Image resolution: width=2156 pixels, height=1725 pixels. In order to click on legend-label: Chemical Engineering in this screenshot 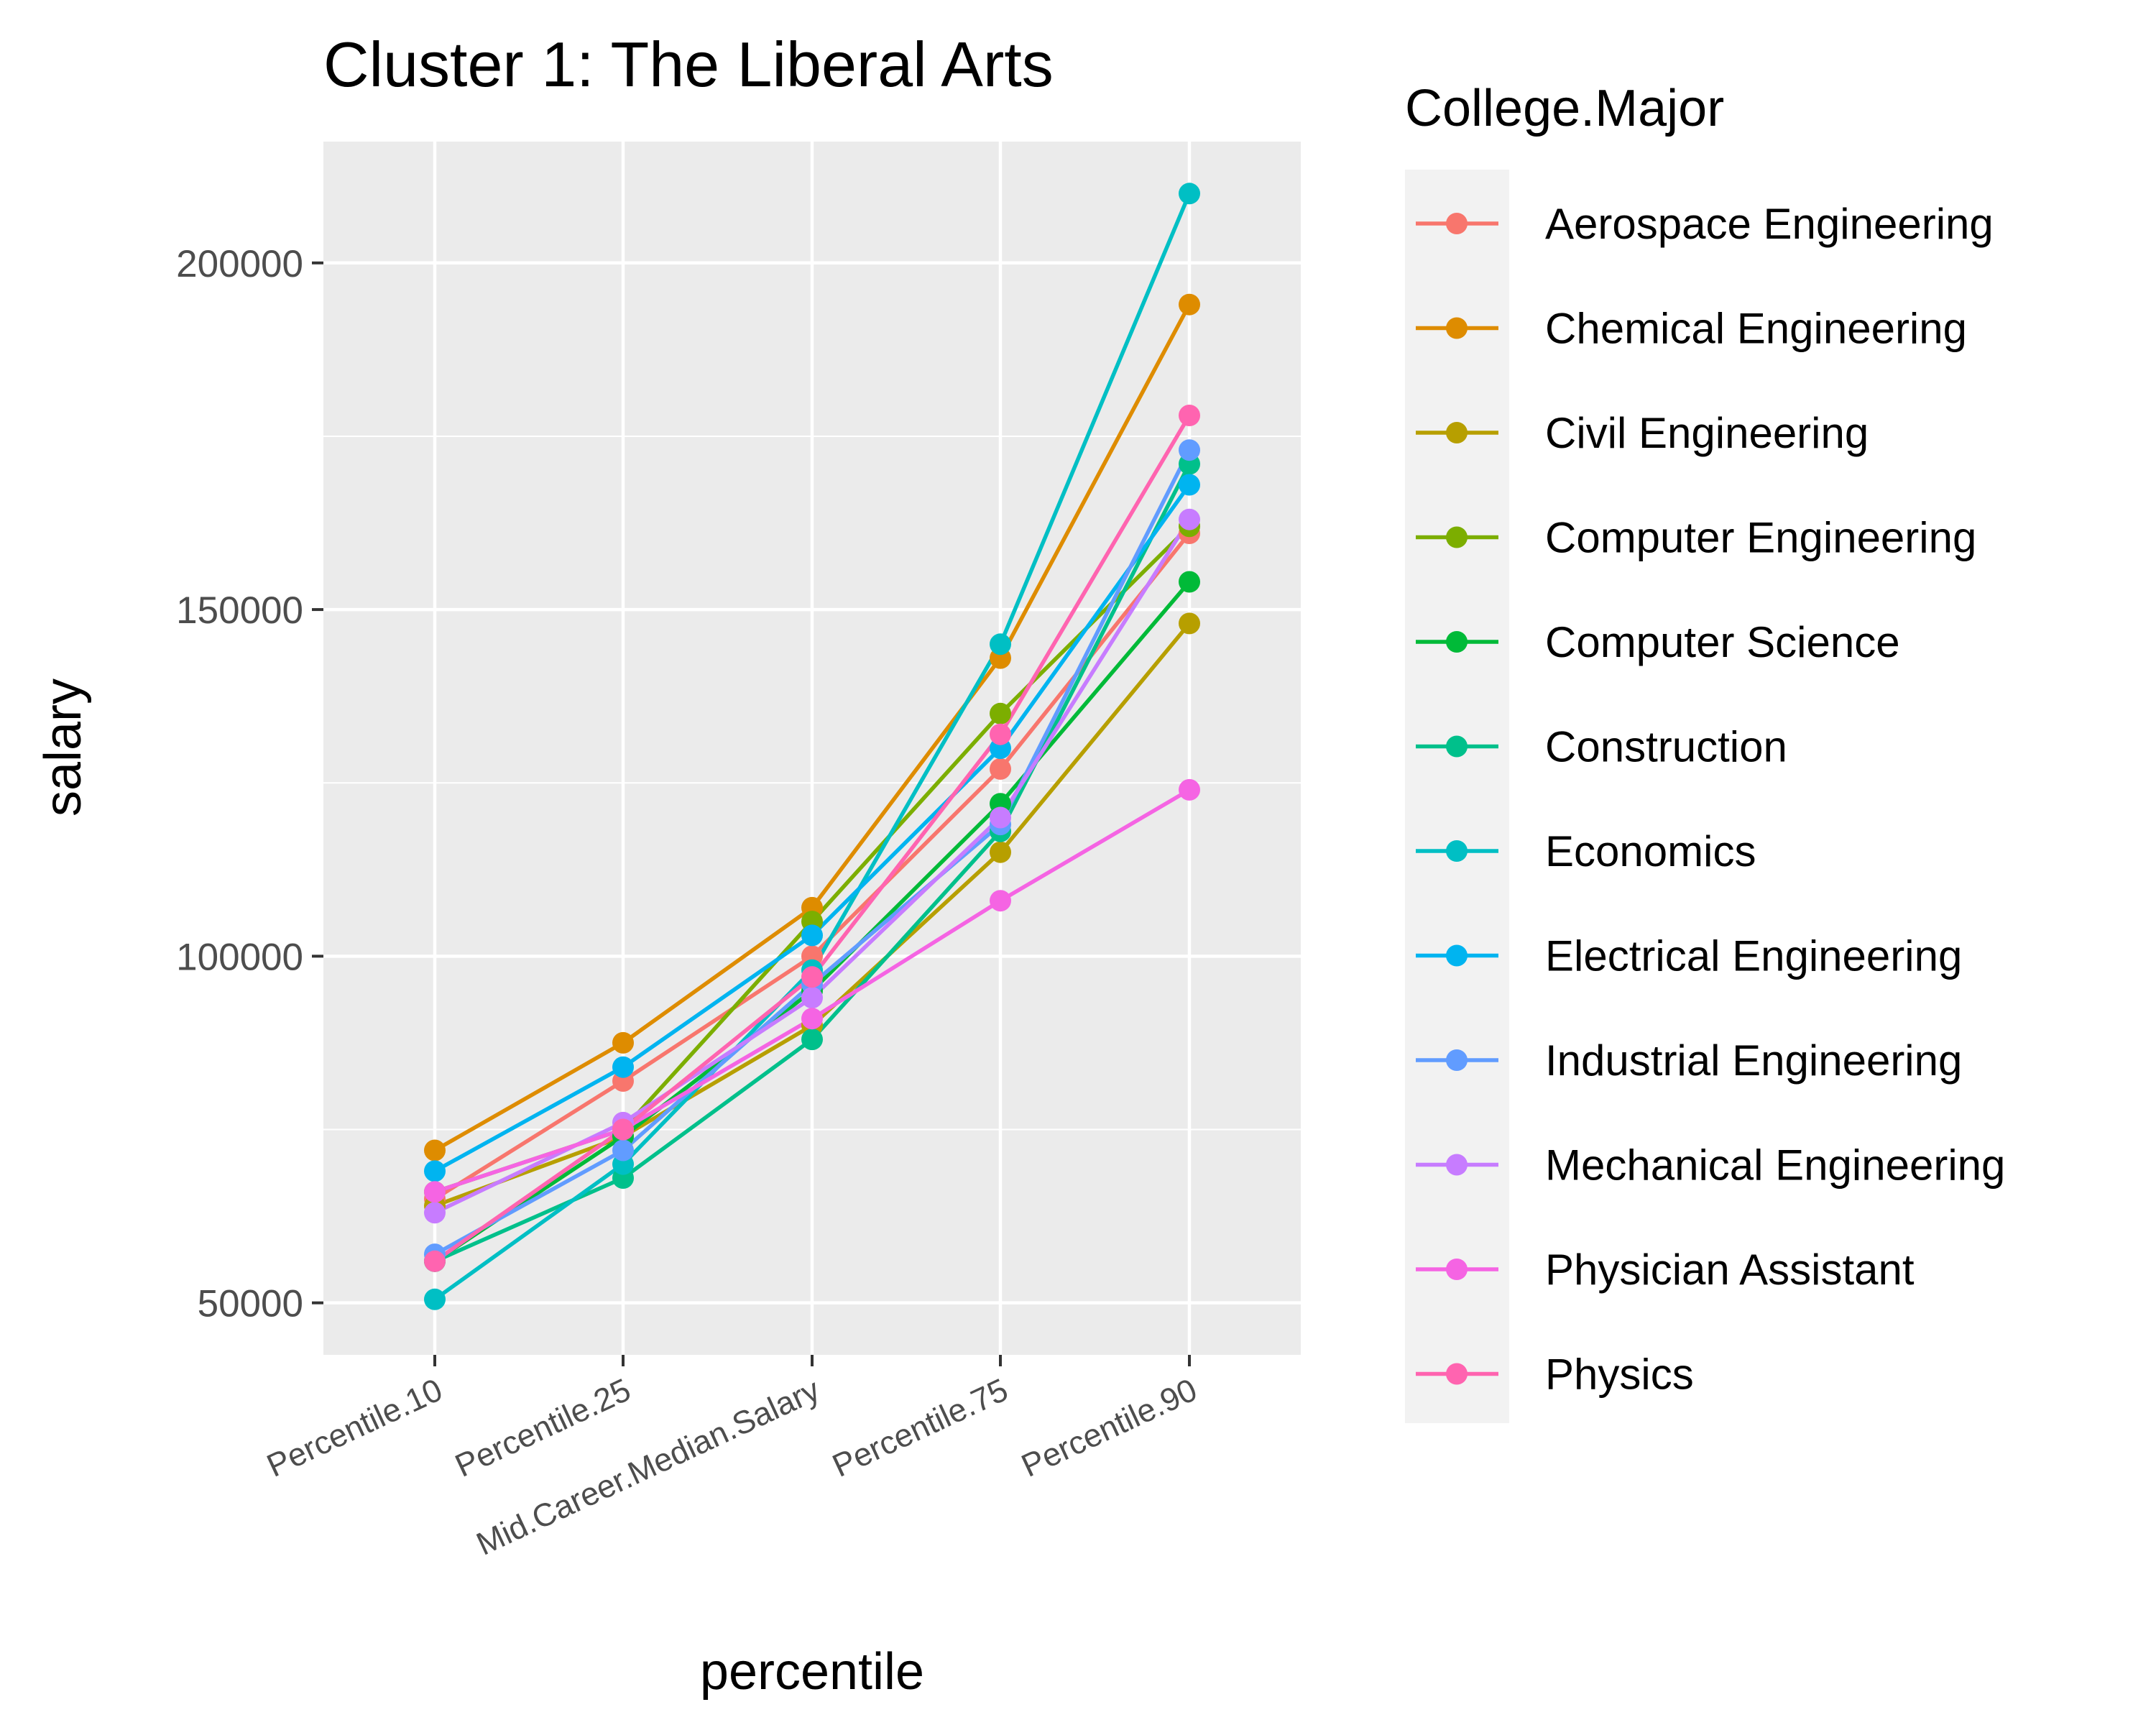, I will do `click(1756, 329)`.